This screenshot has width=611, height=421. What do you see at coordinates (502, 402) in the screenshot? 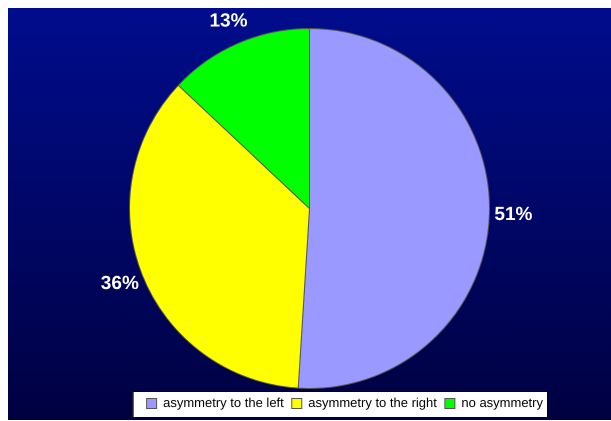
I see `legend-label: no asymmetry` at bounding box center [502, 402].